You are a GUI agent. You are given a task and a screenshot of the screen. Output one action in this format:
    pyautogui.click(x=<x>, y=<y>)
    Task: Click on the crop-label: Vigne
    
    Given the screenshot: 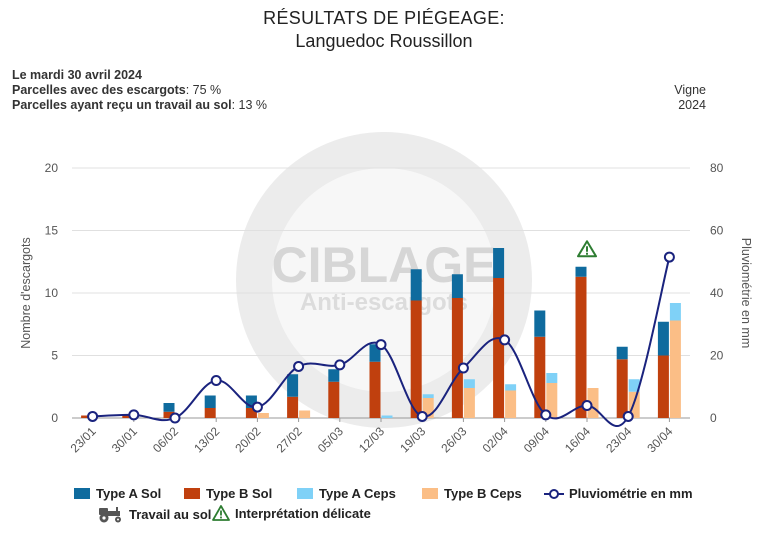 What is the action you would take?
    pyautogui.click(x=690, y=90)
    